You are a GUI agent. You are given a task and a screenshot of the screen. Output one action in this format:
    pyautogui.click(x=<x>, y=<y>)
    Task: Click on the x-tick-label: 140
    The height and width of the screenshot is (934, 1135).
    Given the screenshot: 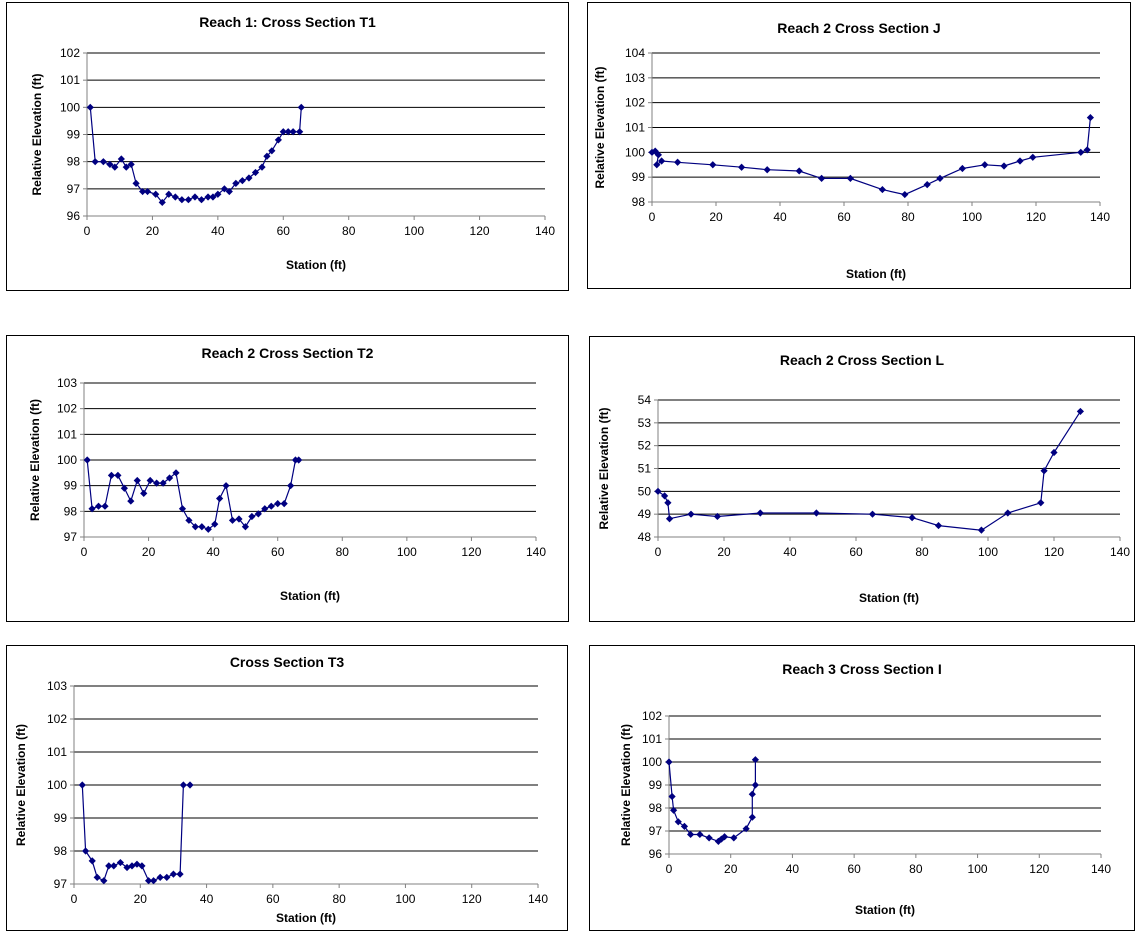 What is the action you would take?
    pyautogui.click(x=1101, y=869)
    